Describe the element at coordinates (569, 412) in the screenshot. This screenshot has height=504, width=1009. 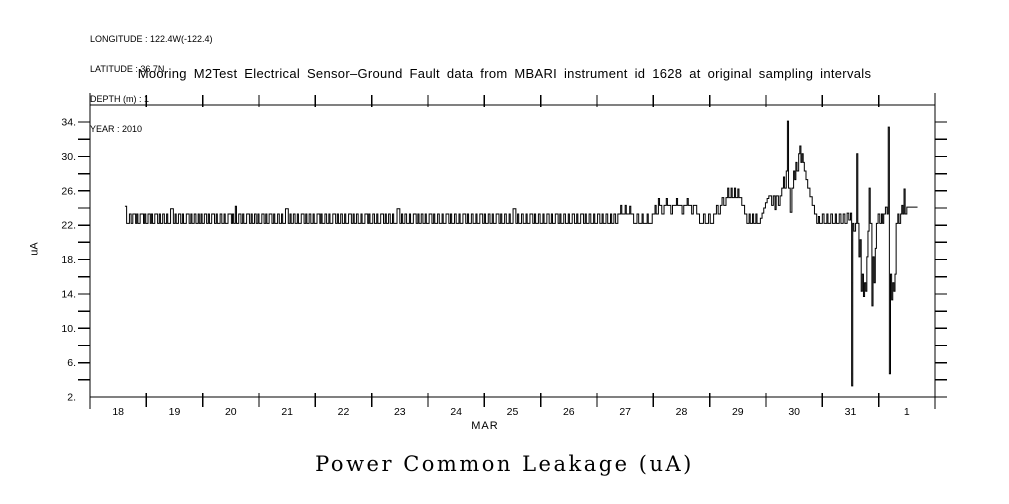
I see `x-tick-label: 26` at that location.